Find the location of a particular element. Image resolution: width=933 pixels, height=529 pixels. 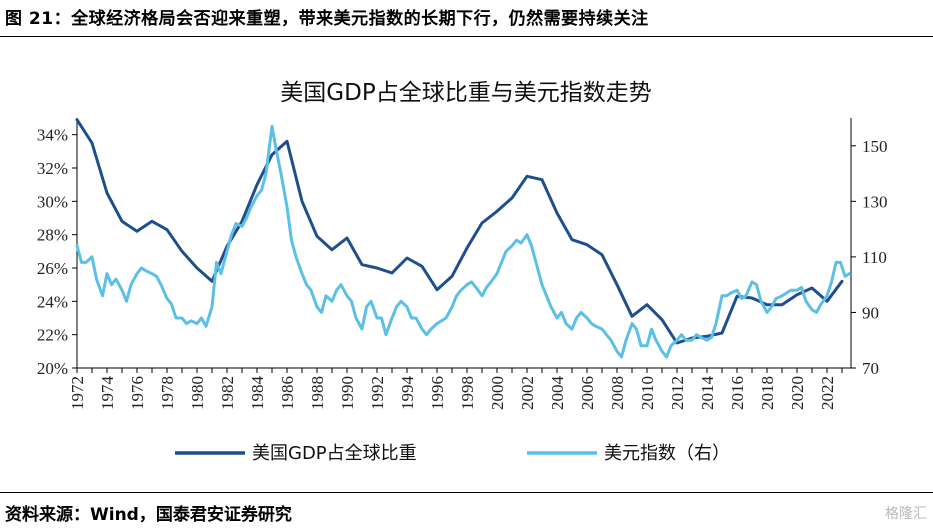

x-tick-label: 1992 is located at coordinates (377, 393).